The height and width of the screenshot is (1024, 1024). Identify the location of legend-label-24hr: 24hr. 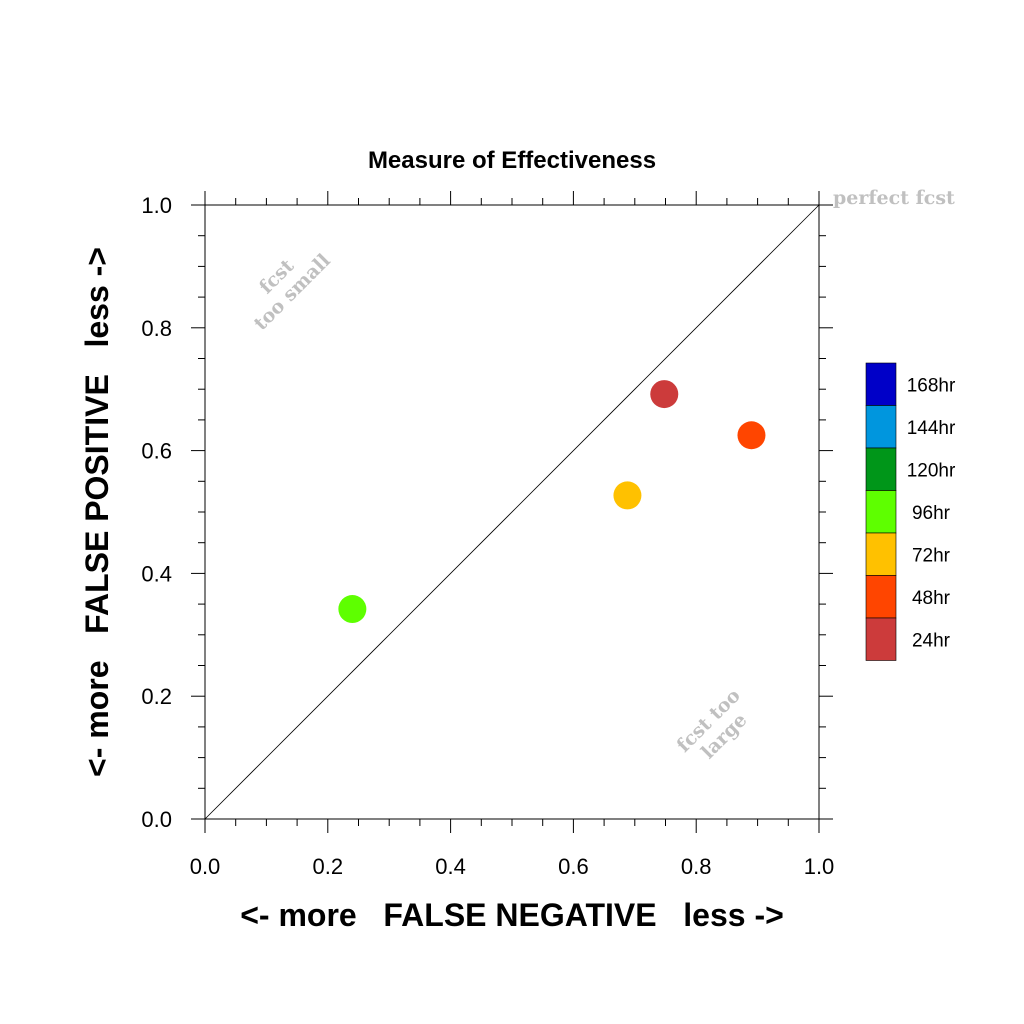
(931, 640).